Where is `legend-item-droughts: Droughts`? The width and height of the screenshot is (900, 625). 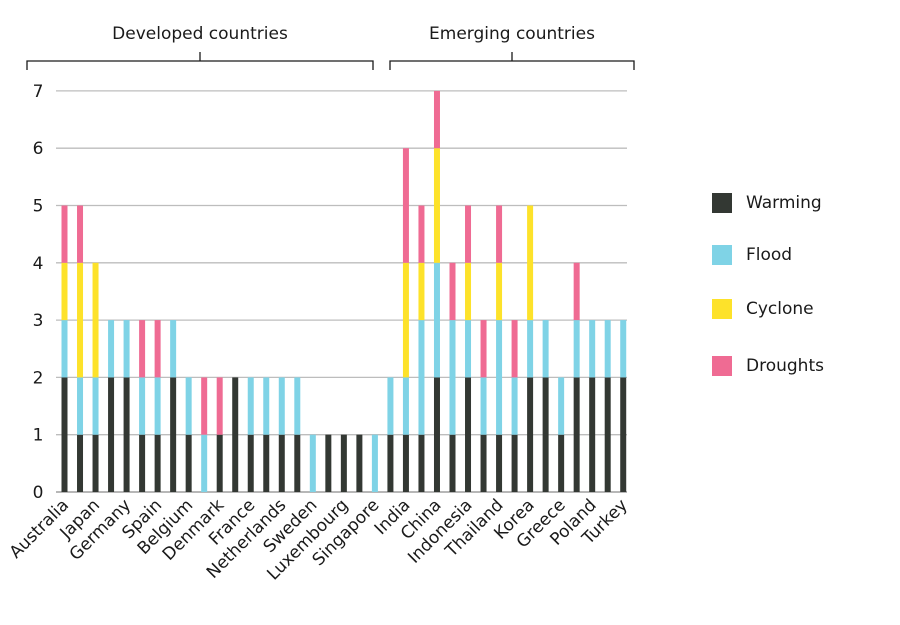
legend-item-droughts: Droughts is located at coordinates (768, 366).